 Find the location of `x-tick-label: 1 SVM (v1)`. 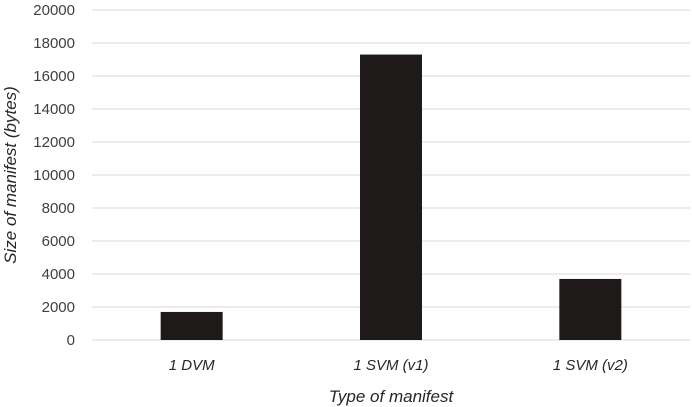

x-tick-label: 1 SVM (v1) is located at coordinates (390, 365).